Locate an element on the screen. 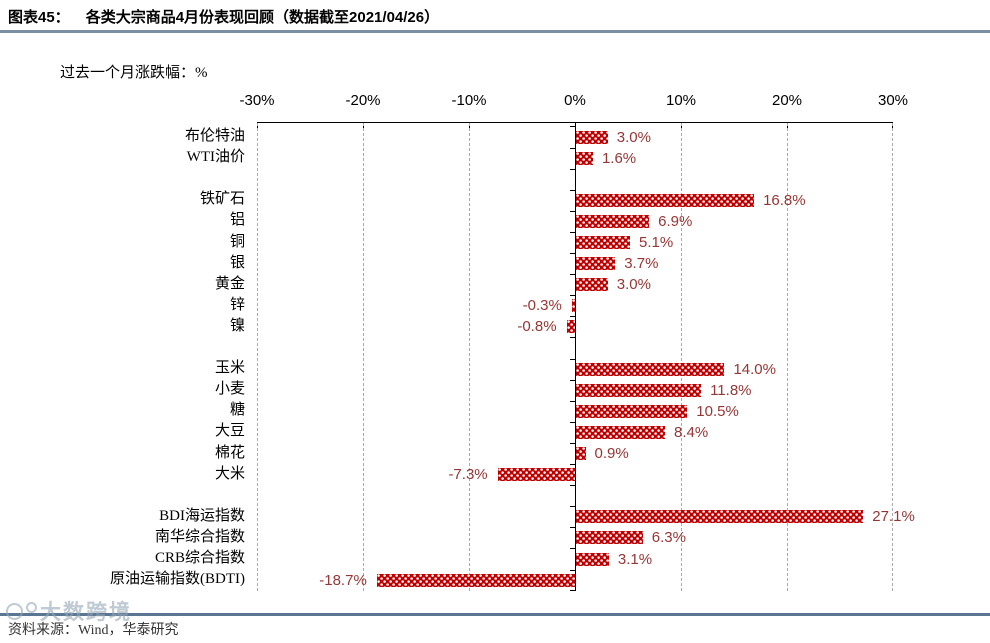 The image size is (990, 643). bar-value-label: 8.4% is located at coordinates (691, 432).